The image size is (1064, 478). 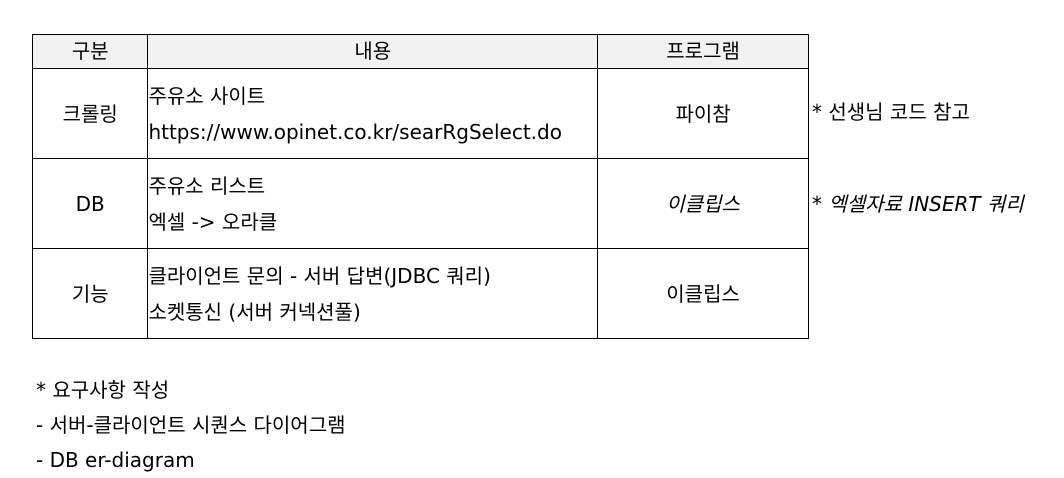 I want to click on header-category: 구분, so click(x=90, y=51).